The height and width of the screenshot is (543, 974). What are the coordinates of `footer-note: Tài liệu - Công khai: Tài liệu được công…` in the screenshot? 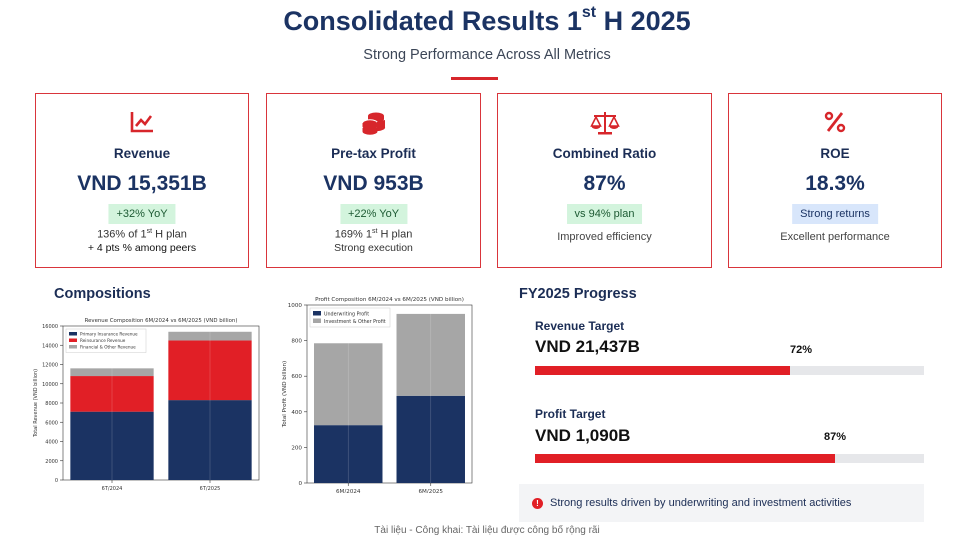 It's located at (487, 530).